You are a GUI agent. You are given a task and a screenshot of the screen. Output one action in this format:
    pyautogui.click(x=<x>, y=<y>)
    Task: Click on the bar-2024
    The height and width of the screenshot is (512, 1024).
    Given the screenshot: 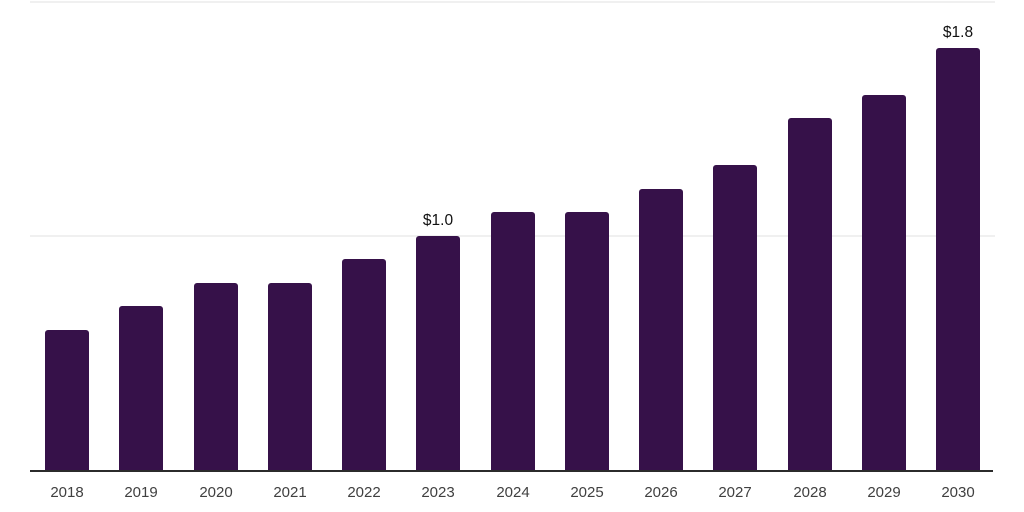 What is the action you would take?
    pyautogui.click(x=513, y=341)
    